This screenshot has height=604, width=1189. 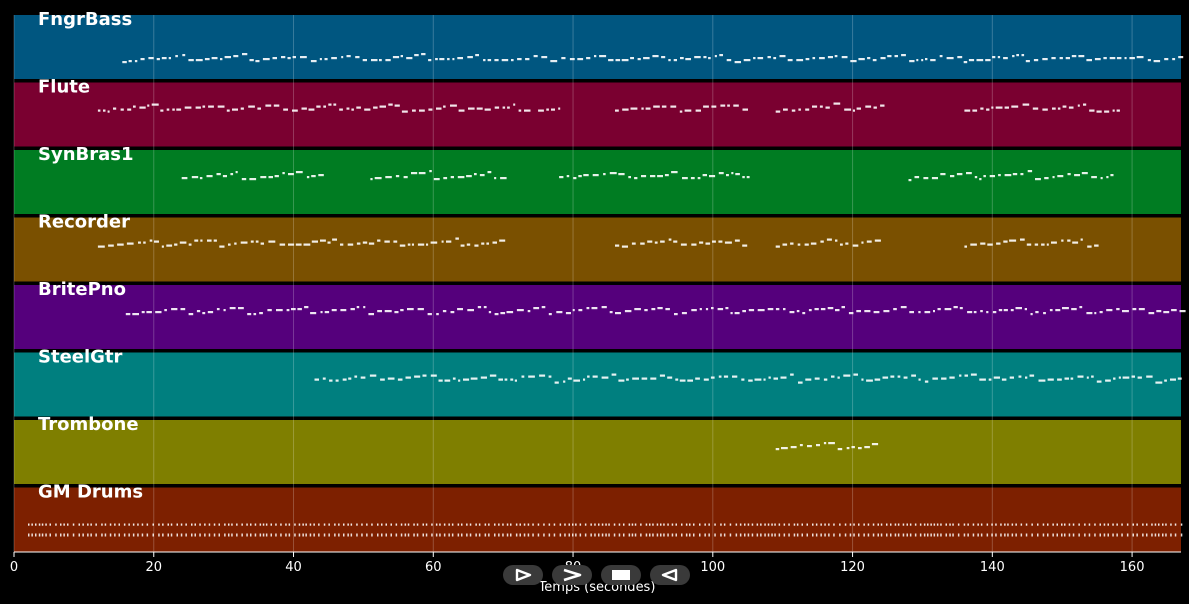 I want to click on track-panel-synbras1, so click(x=597, y=182).